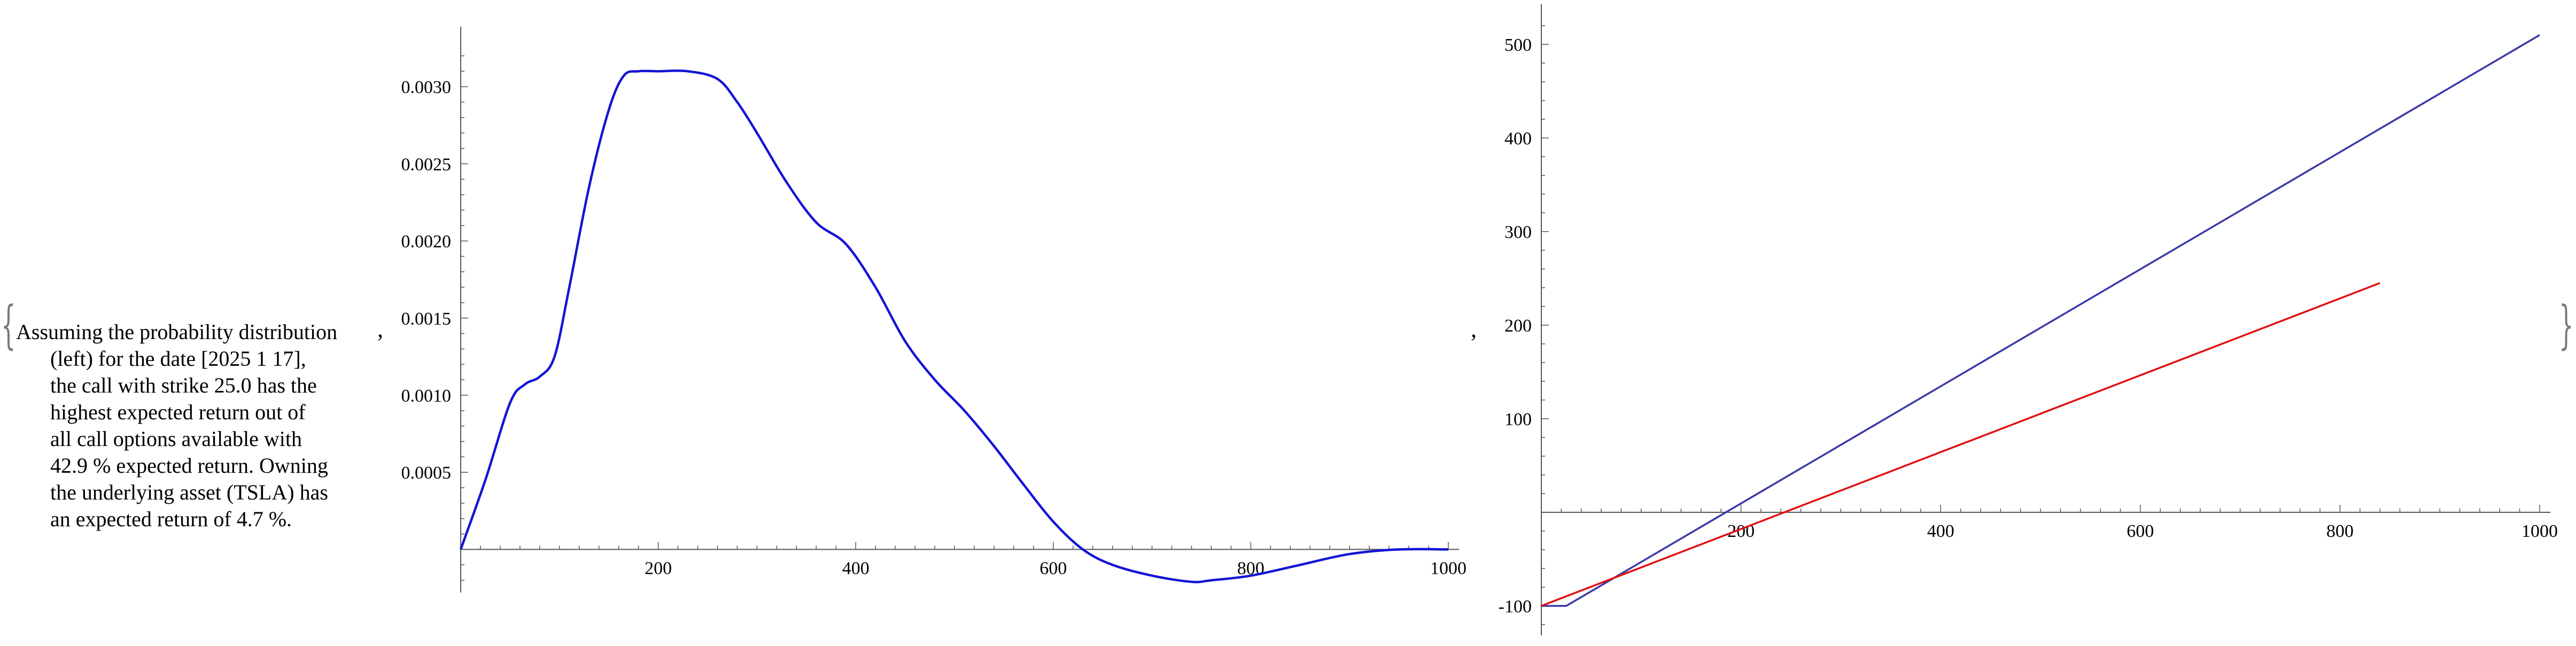  What do you see at coordinates (178, 359) in the screenshot?
I see `note-line: (left) for the date [2025 1 17],` at bounding box center [178, 359].